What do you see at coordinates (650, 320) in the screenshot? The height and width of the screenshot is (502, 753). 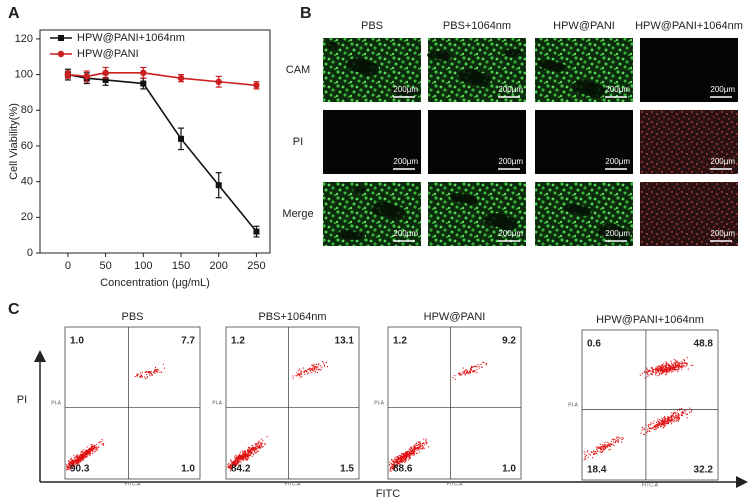 I see `plot-title: HPW@PANI+1064nm` at bounding box center [650, 320].